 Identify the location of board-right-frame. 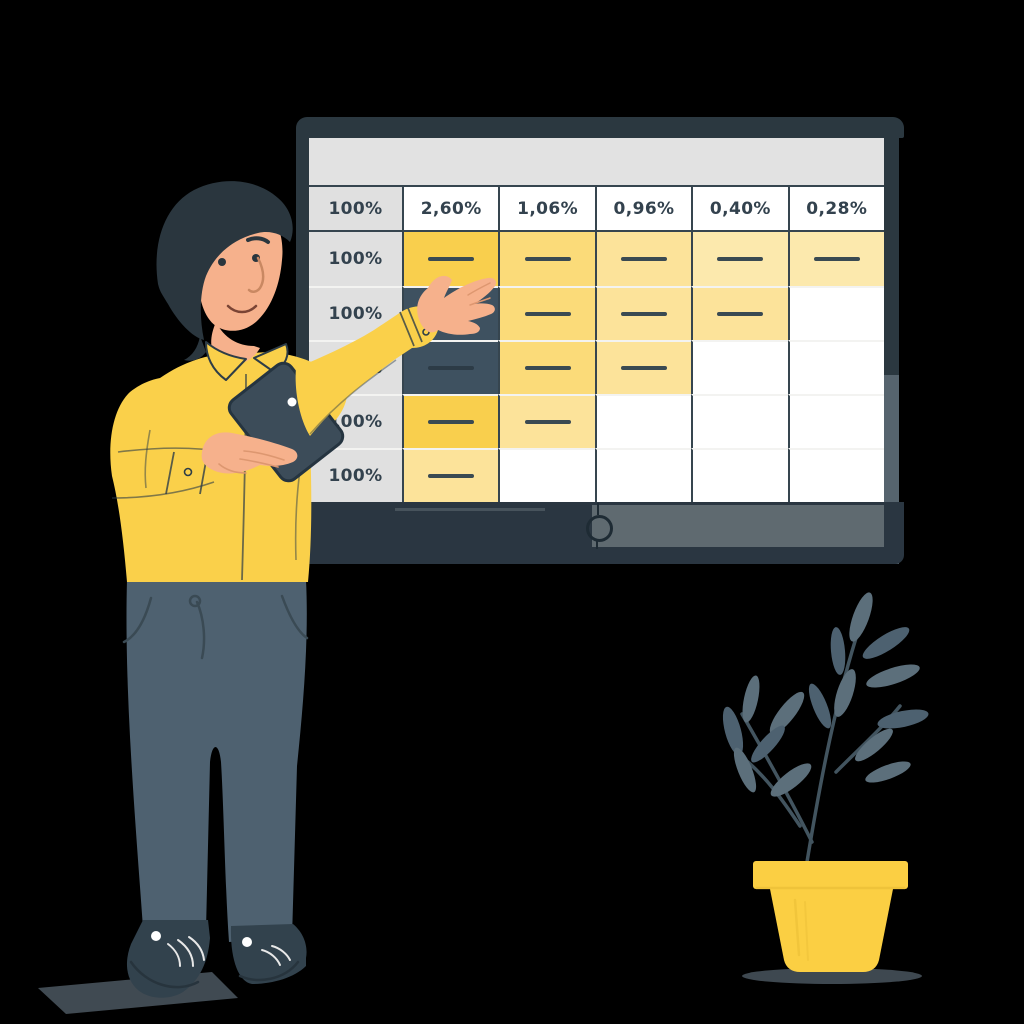
(891, 255).